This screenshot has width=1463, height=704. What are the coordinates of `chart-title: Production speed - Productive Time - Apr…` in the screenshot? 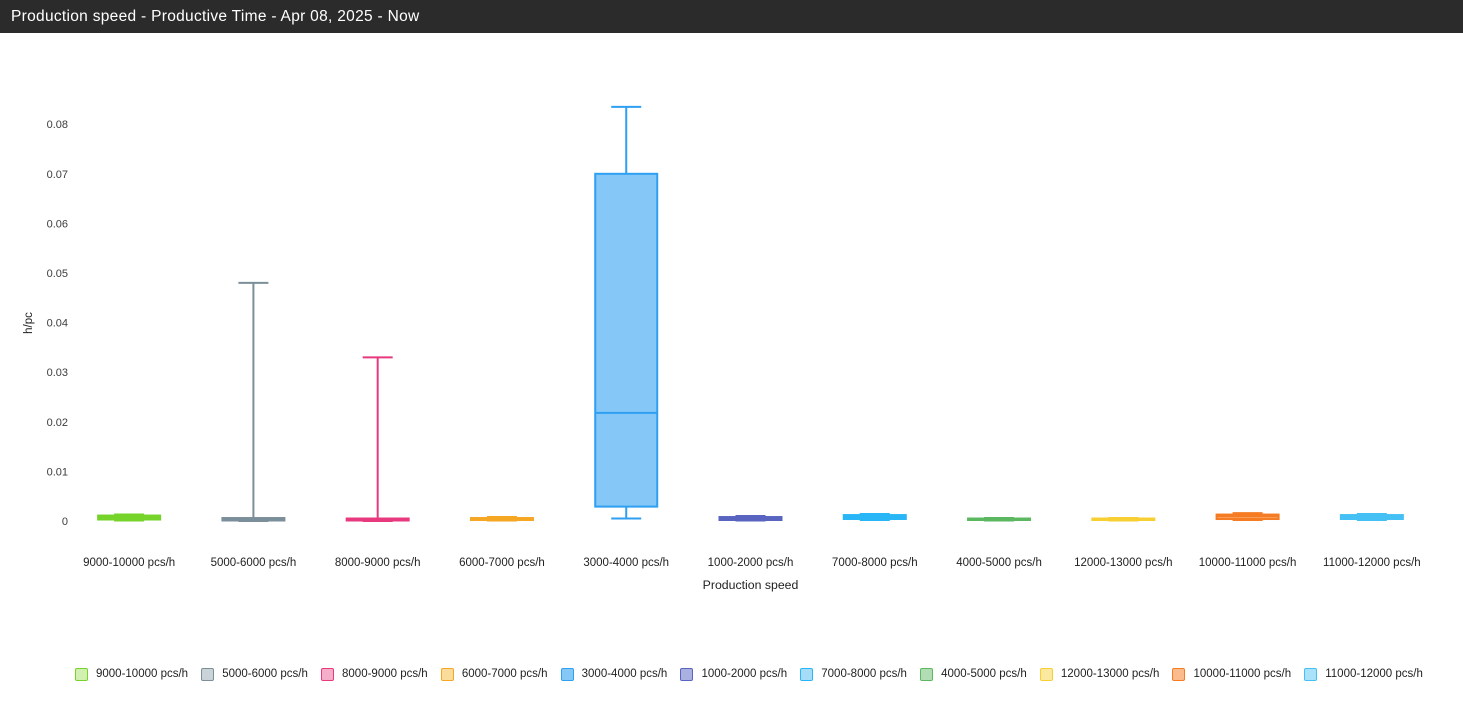 It's located at (215, 16).